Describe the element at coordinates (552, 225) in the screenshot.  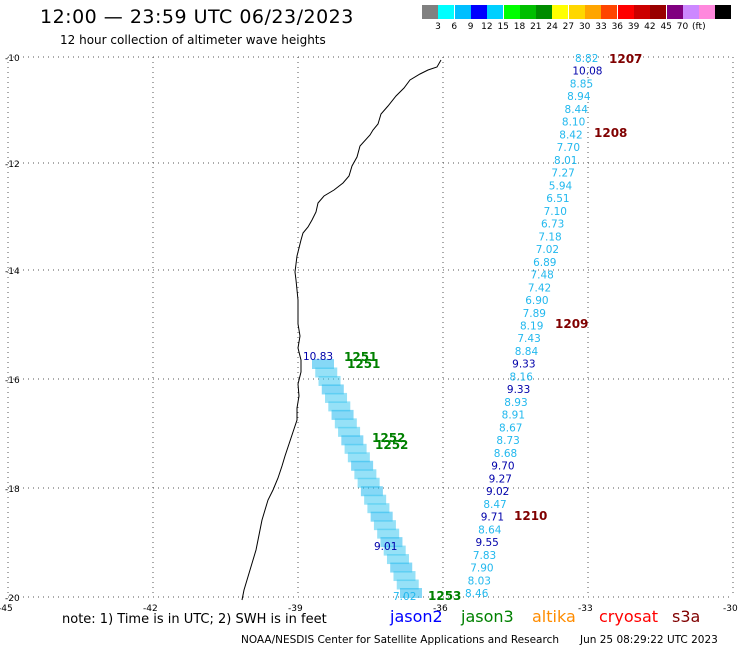
I see `track-value-label: 6.73` at that location.